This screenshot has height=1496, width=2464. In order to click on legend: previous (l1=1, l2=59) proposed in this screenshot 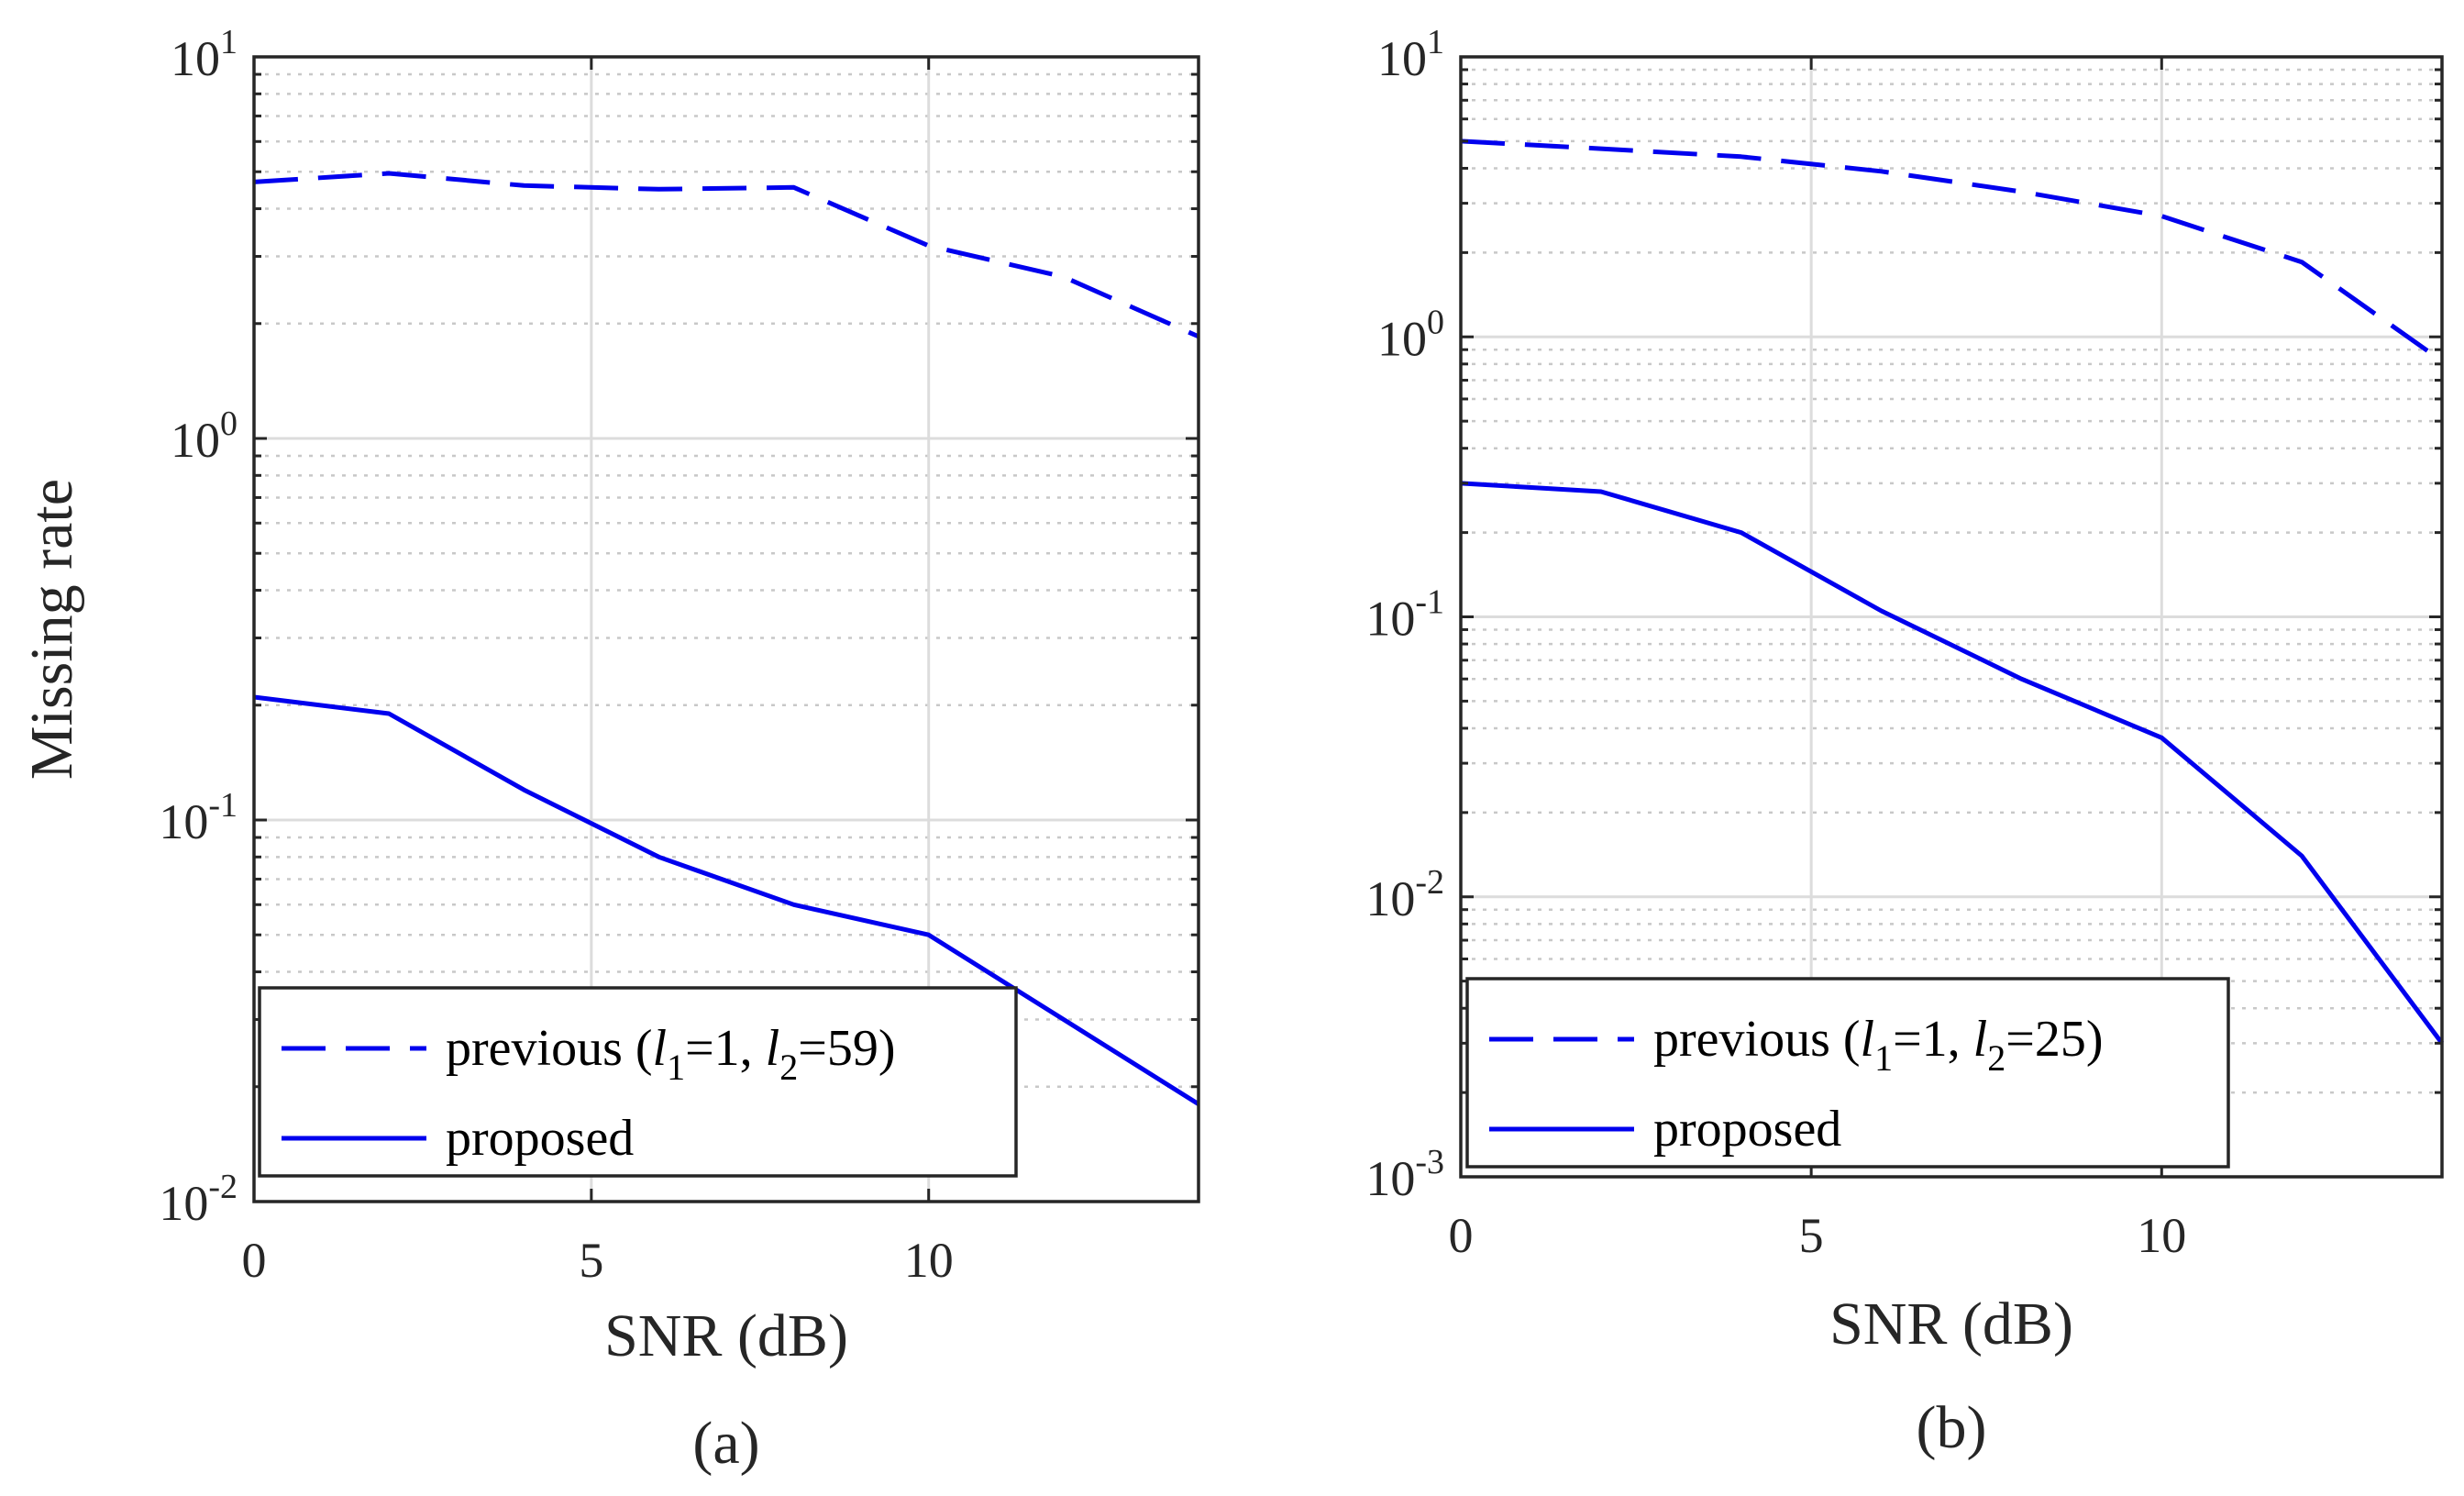, I will do `click(638, 1082)`.